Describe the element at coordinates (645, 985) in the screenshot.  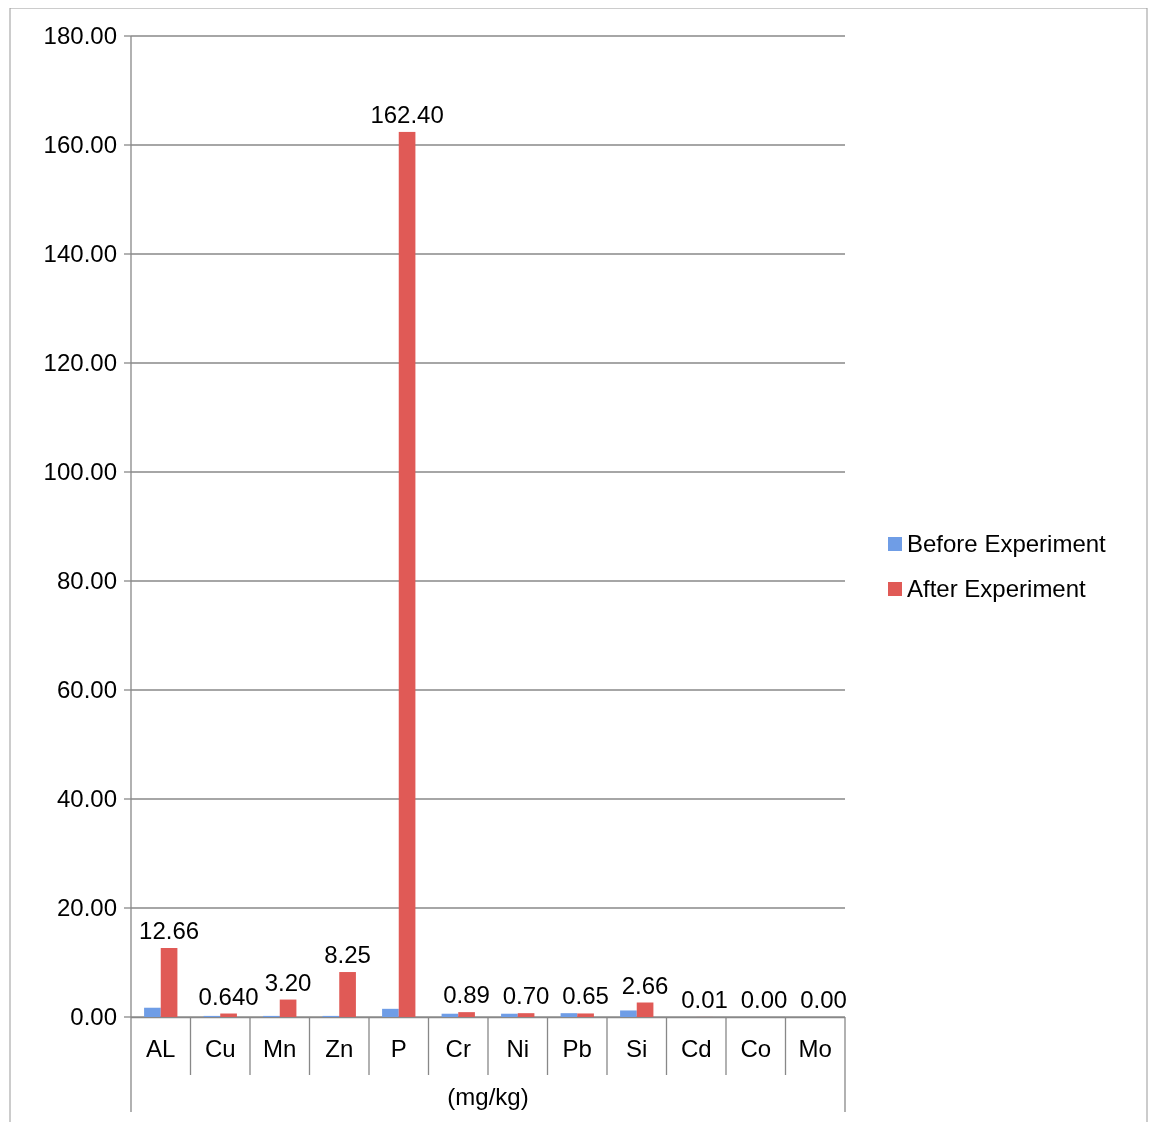
I see `data-label: 2.66` at that location.